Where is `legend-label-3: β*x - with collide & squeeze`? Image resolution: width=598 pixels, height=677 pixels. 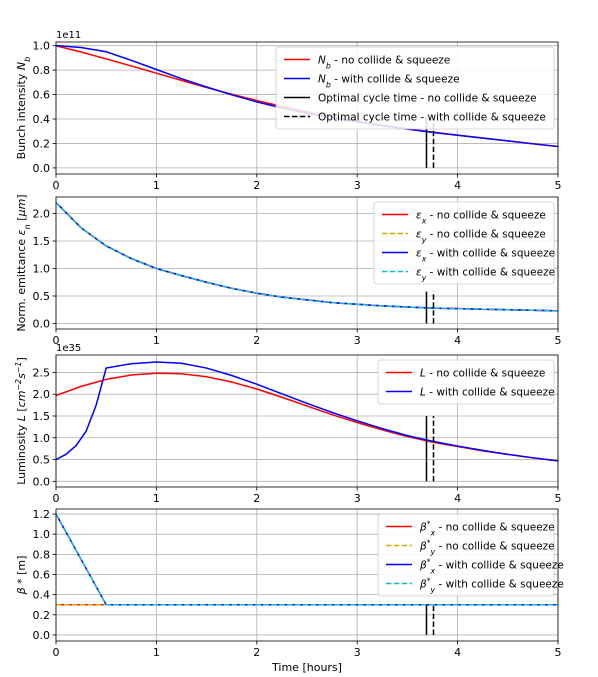 legend-label-3: β*x - with collide & squeeze is located at coordinates (491, 566).